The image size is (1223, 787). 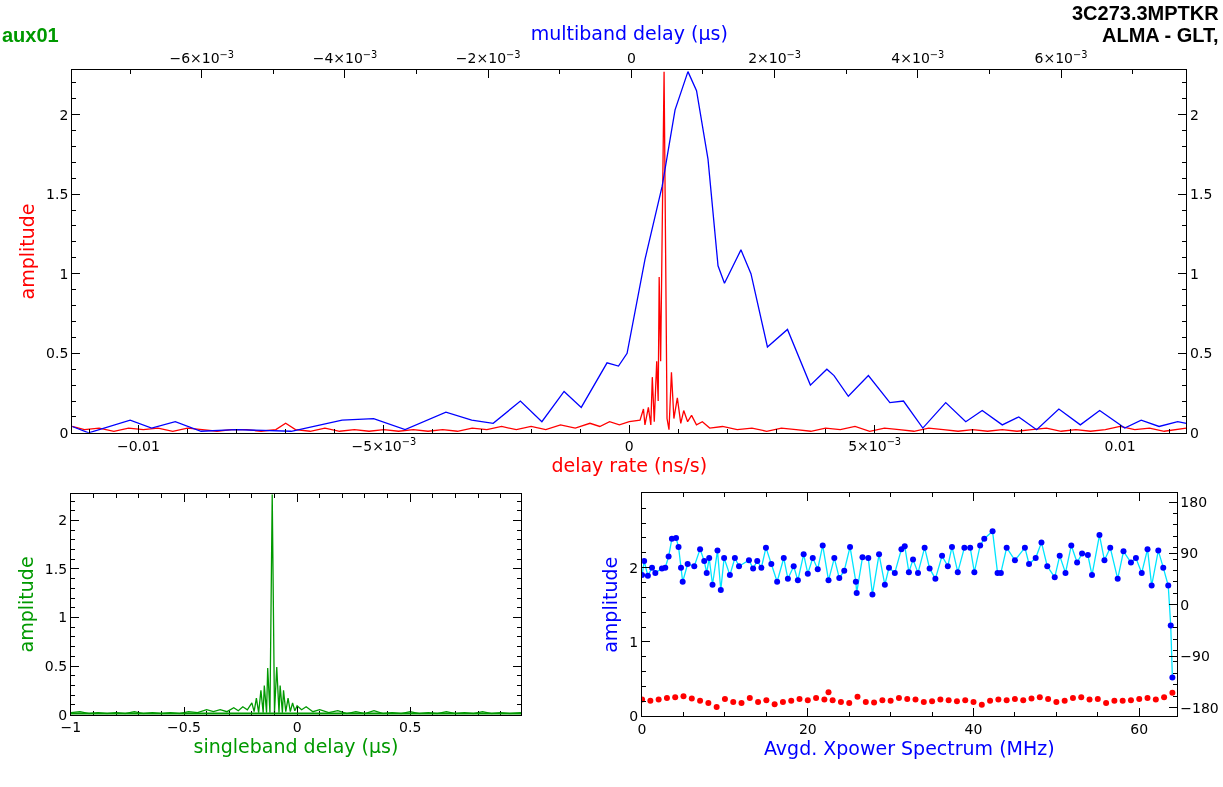 I want to click on x-tick-label: −0.01, so click(x=138, y=445).